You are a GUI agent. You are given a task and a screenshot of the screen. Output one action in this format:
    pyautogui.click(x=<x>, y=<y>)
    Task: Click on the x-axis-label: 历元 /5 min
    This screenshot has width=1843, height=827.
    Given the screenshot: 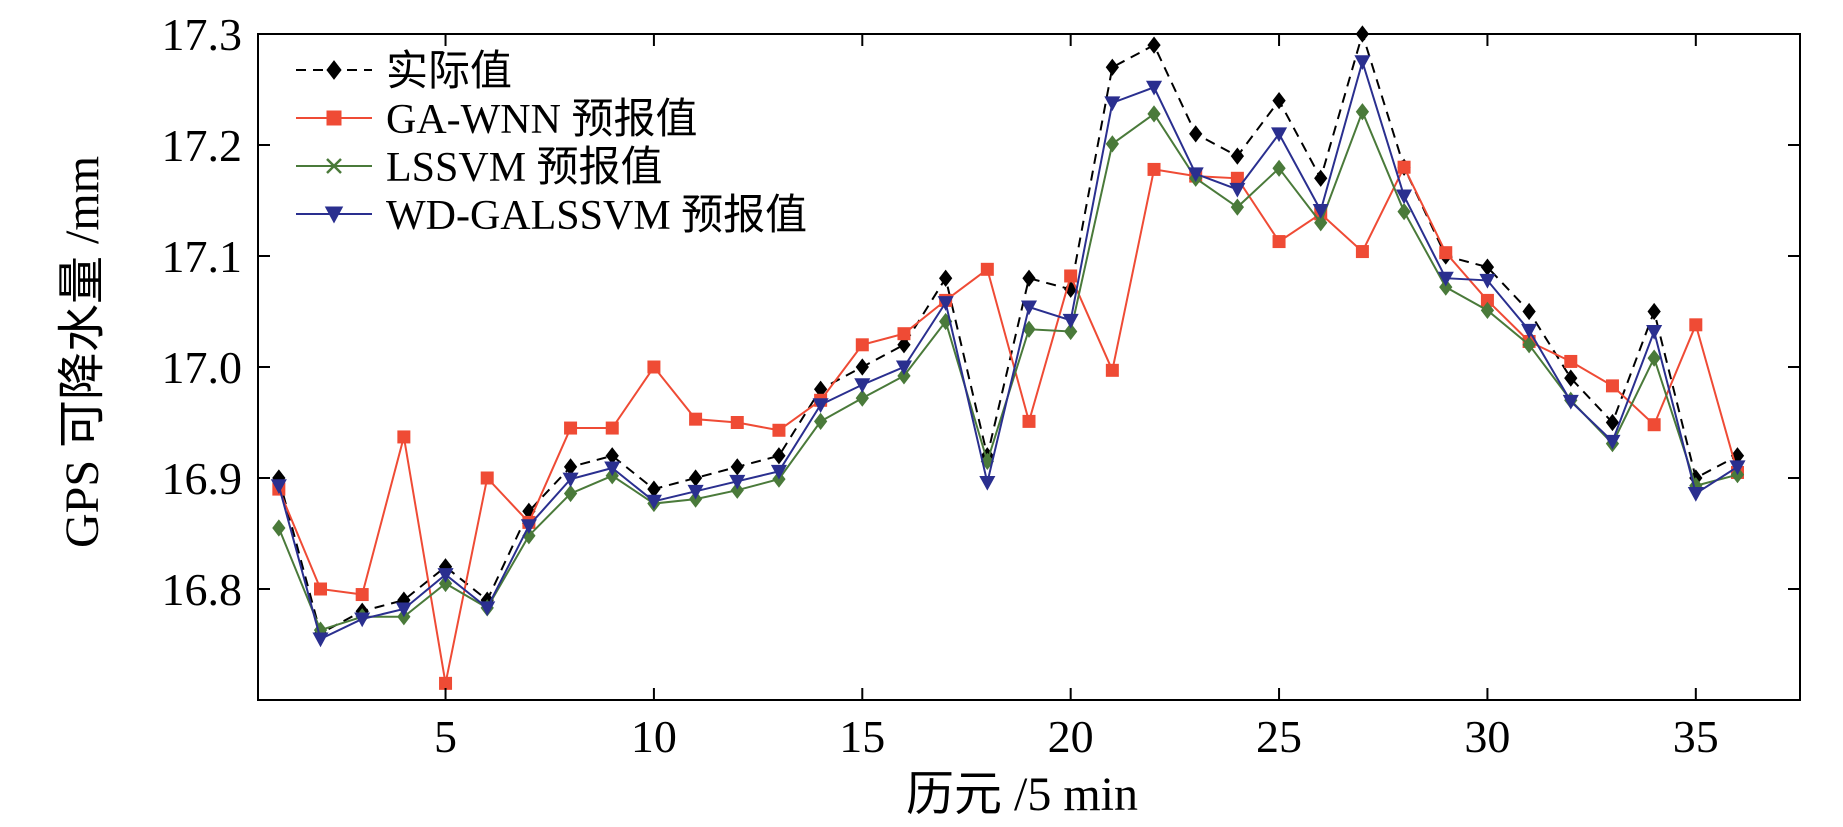 What is the action you would take?
    pyautogui.click(x=1022, y=794)
    